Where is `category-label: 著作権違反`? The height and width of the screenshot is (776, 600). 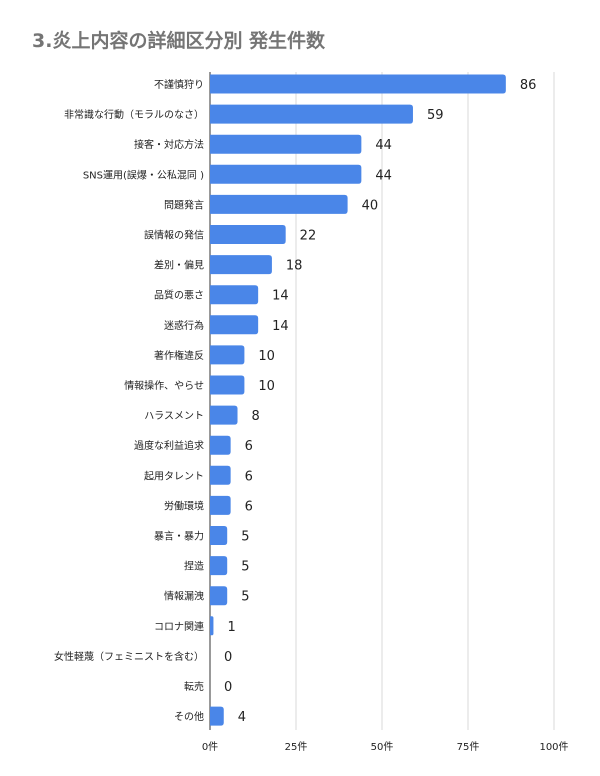
category-label: 著作権違反 is located at coordinates (179, 355).